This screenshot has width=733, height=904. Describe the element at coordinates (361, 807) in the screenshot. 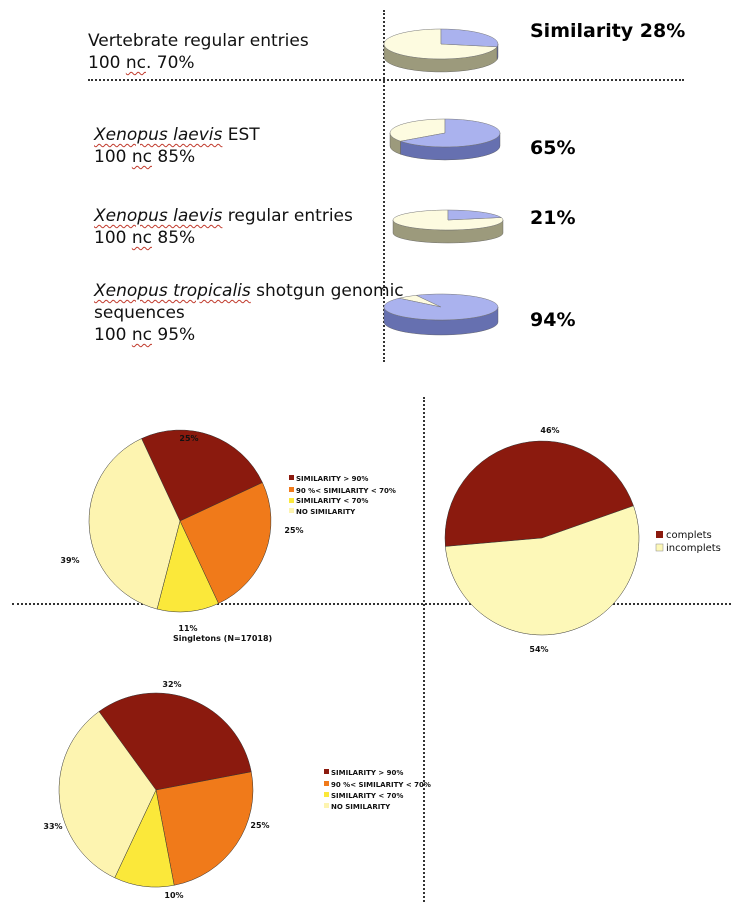

I see `legend3-label-nosim: NO SIMILARITY` at that location.